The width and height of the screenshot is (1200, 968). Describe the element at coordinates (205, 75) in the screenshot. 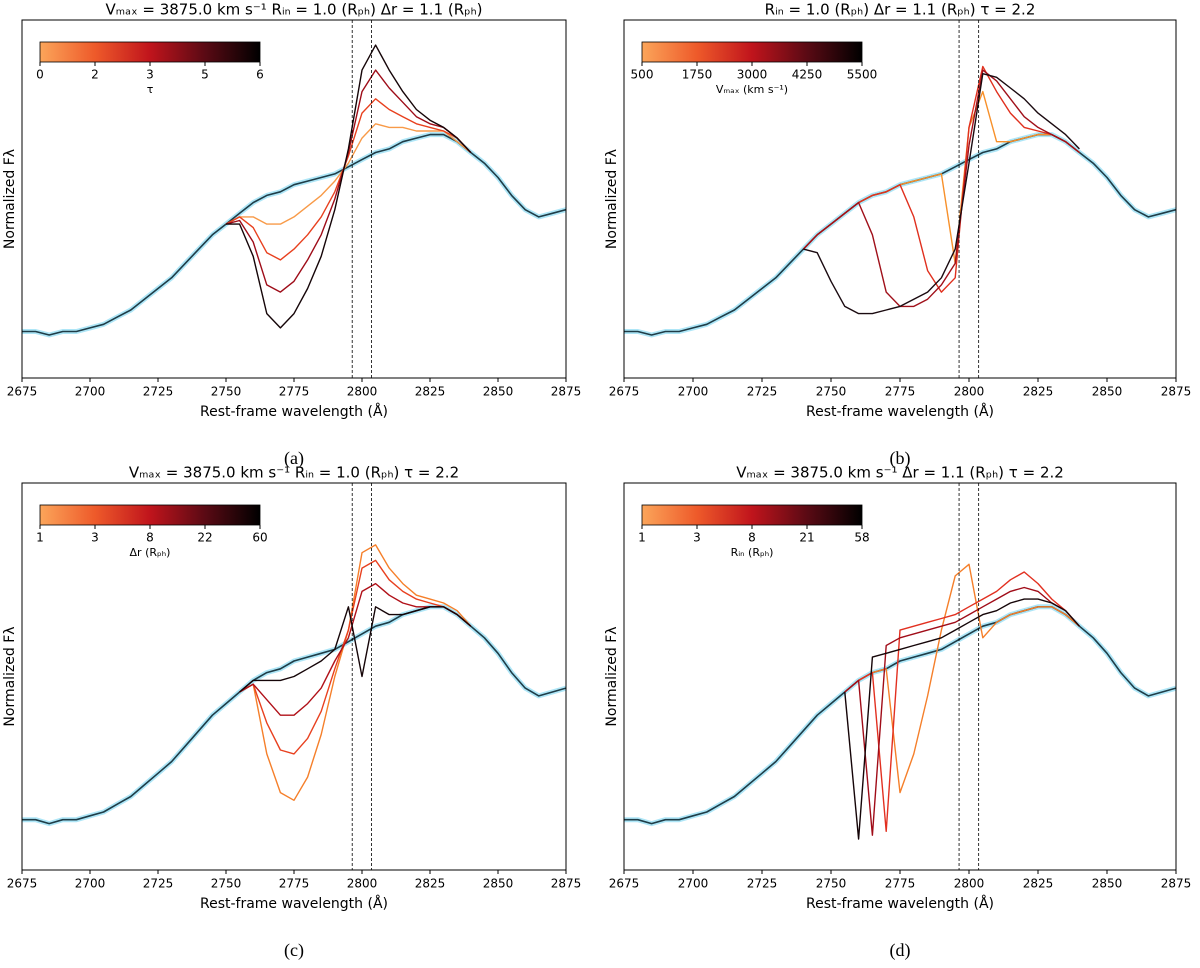

I see `colorbar-tick-label: 5` at that location.